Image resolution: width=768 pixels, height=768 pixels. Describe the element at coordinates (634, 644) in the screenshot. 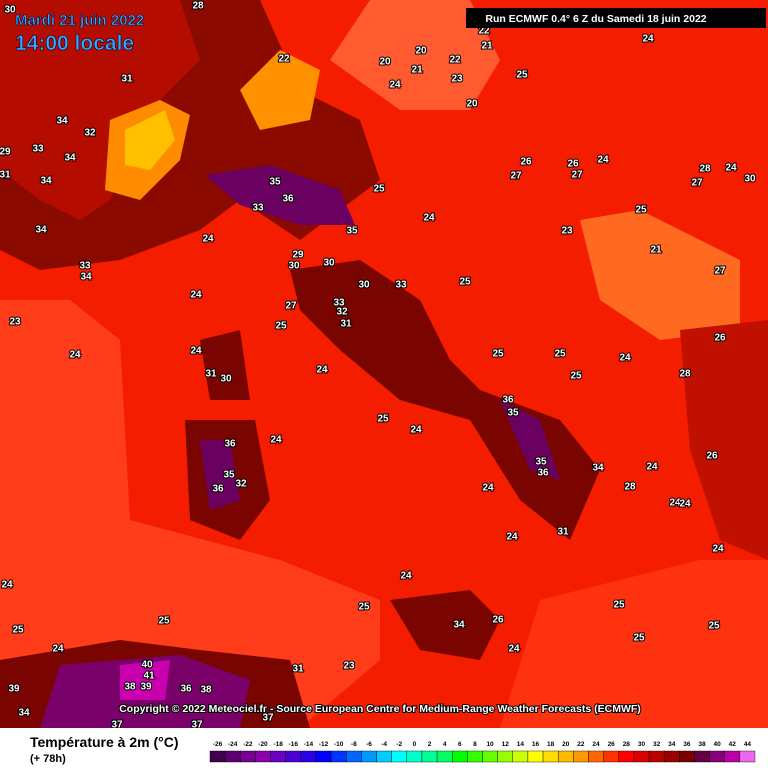

I see `sea-area` at that location.